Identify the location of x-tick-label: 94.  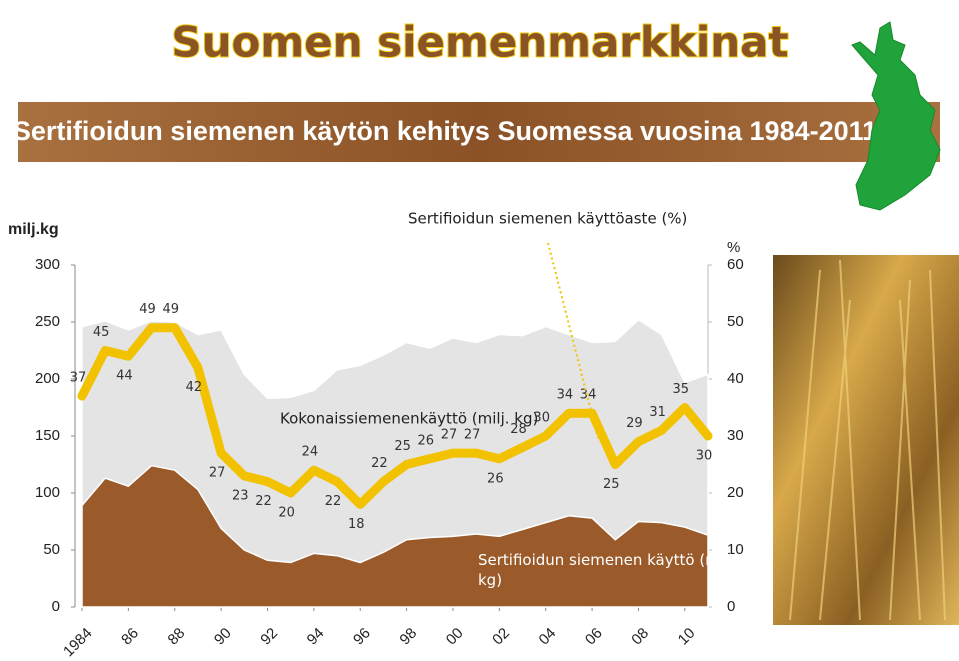
(316, 637).